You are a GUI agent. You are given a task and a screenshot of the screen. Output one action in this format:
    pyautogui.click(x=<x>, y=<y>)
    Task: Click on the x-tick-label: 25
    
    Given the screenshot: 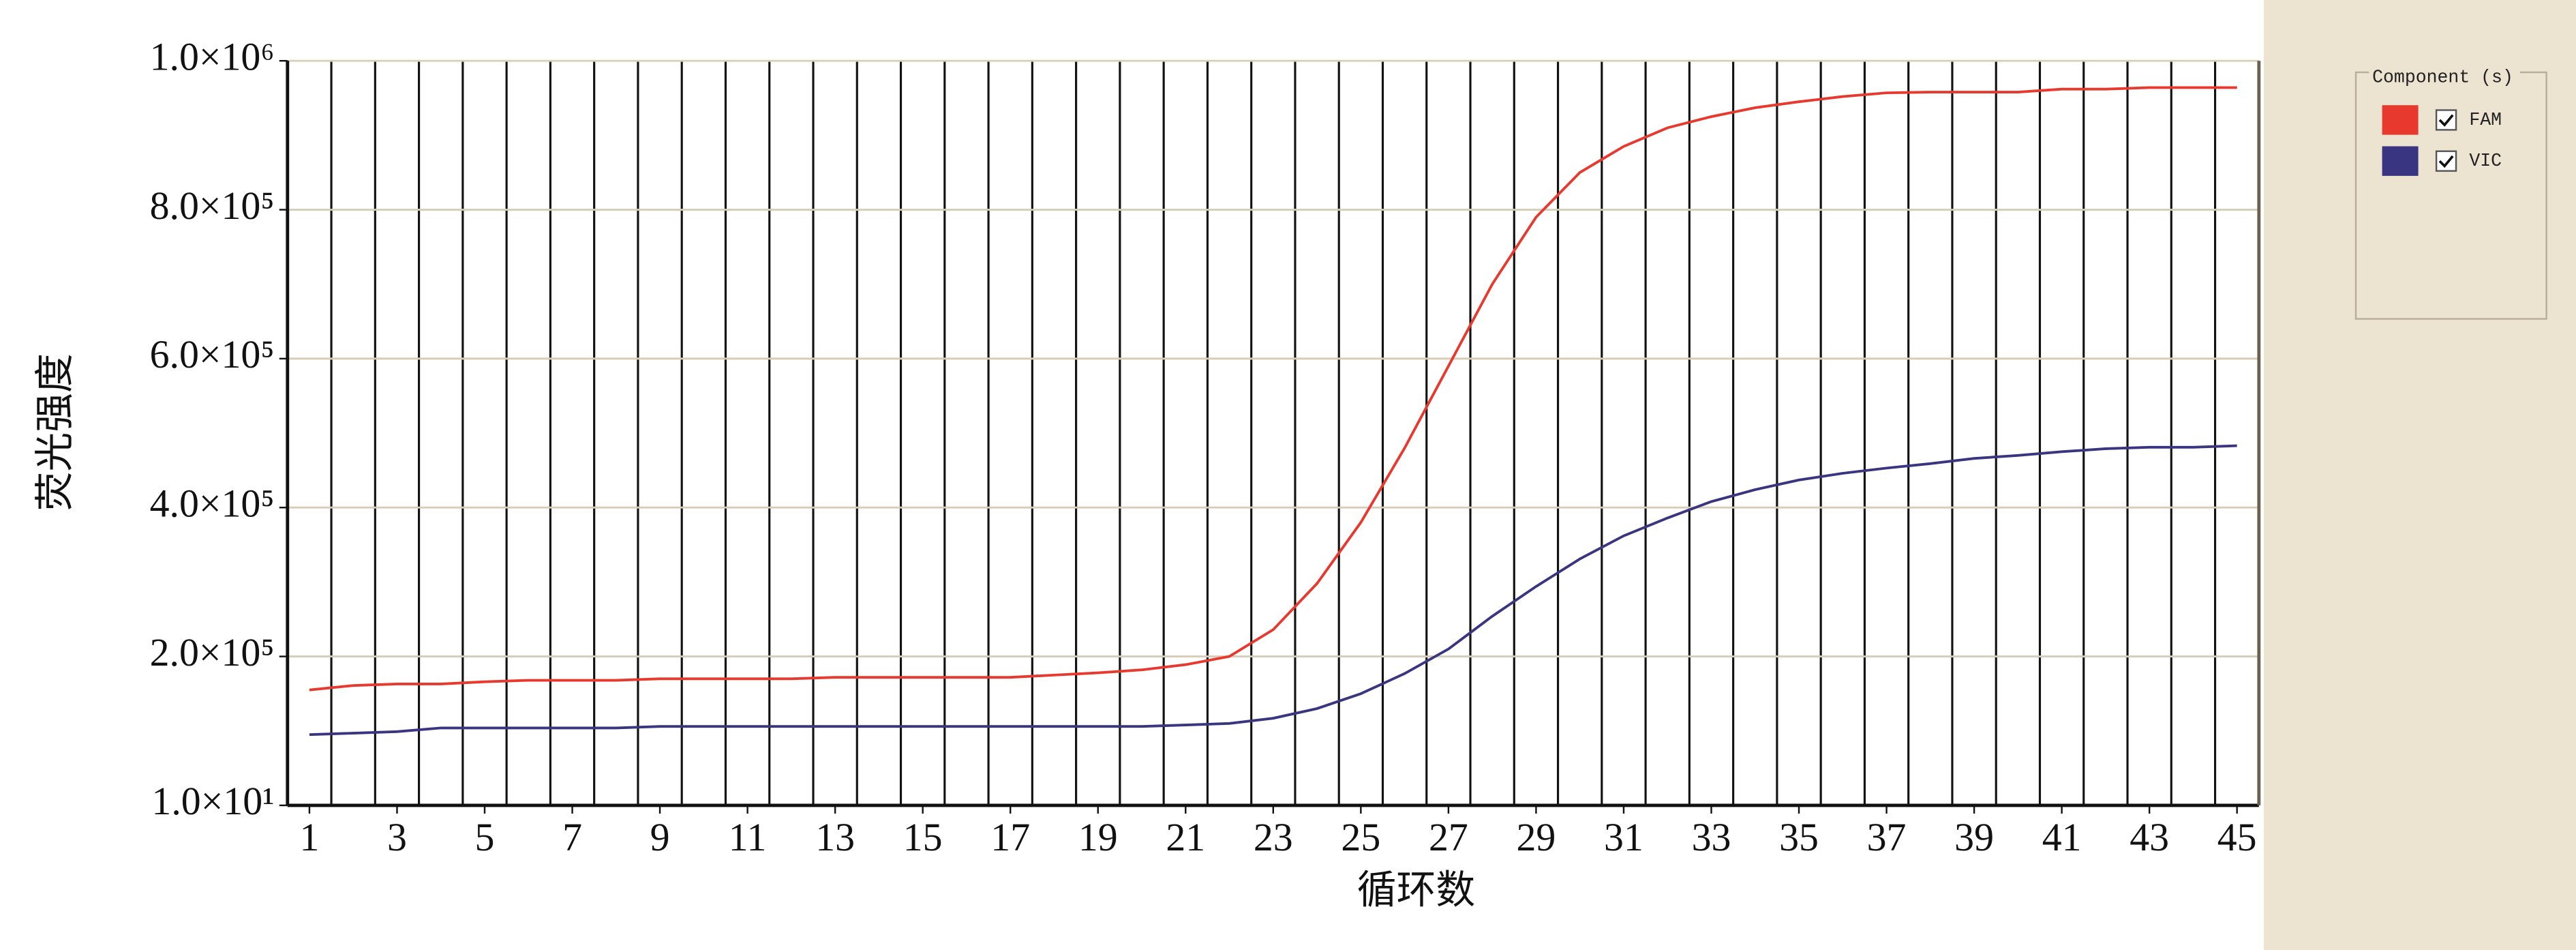 What is the action you would take?
    pyautogui.click(x=1360, y=837)
    